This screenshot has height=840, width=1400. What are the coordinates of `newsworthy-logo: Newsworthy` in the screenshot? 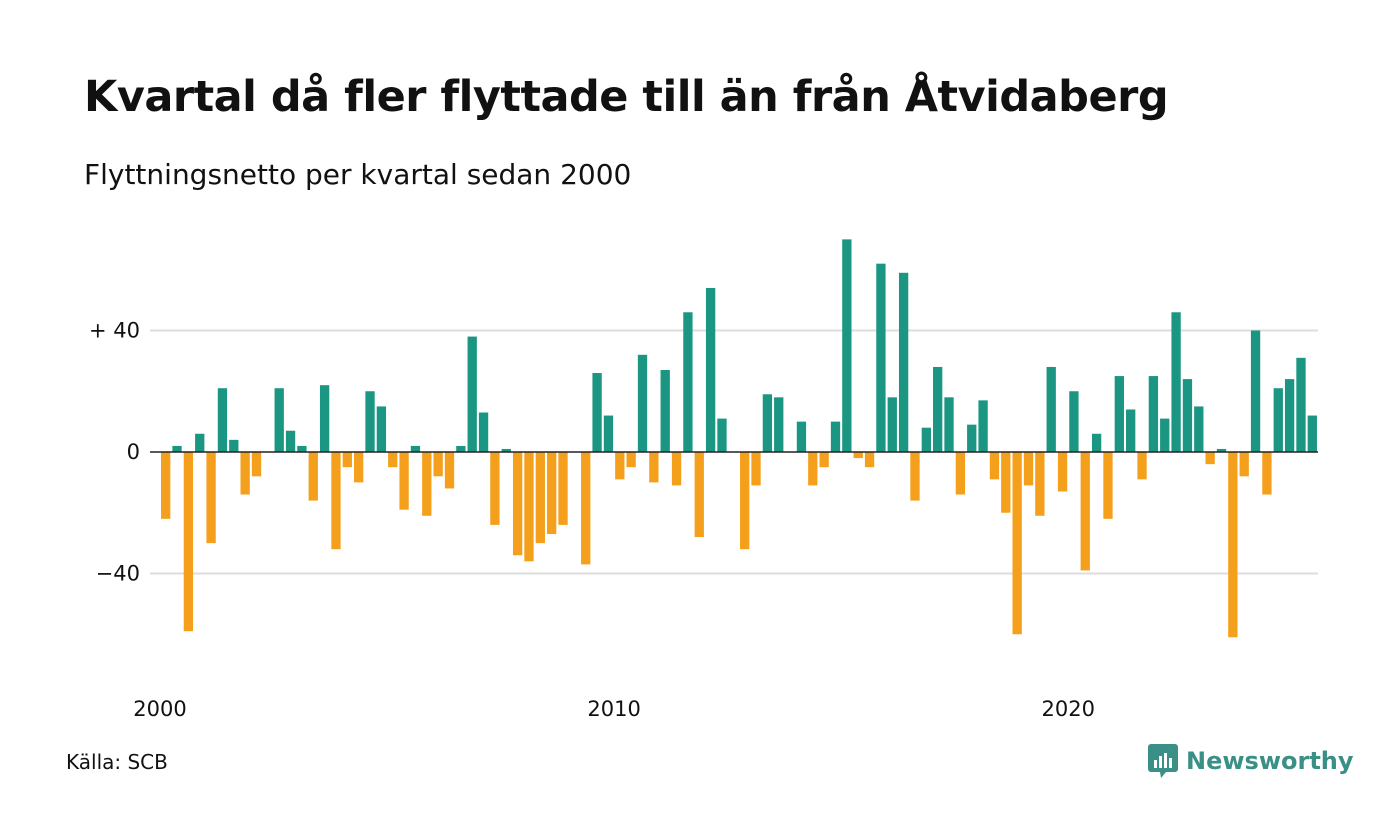 It's located at (1251, 761).